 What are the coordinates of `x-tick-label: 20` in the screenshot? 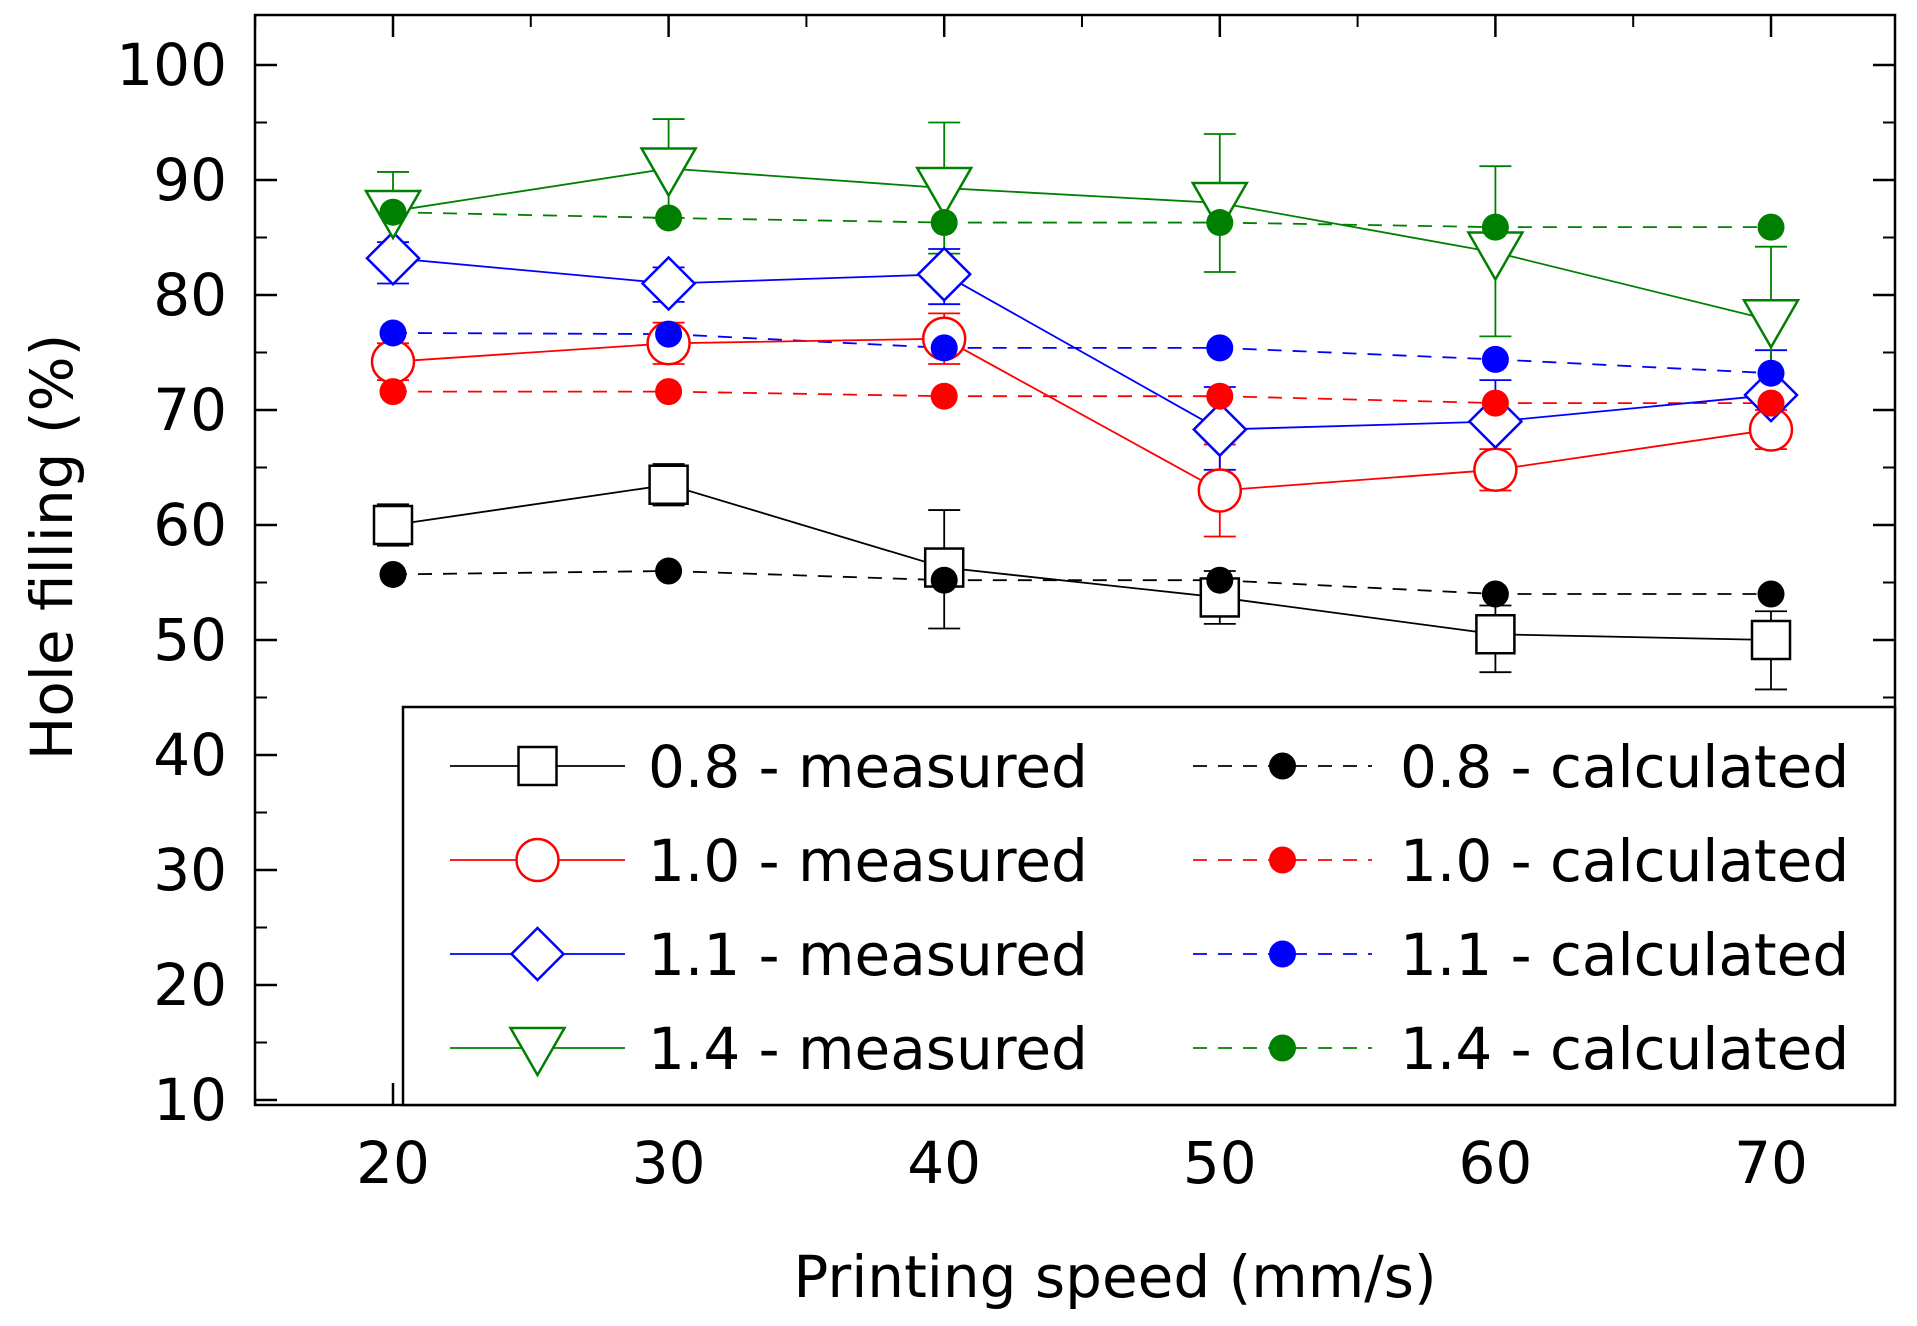 It's located at (393, 1163).